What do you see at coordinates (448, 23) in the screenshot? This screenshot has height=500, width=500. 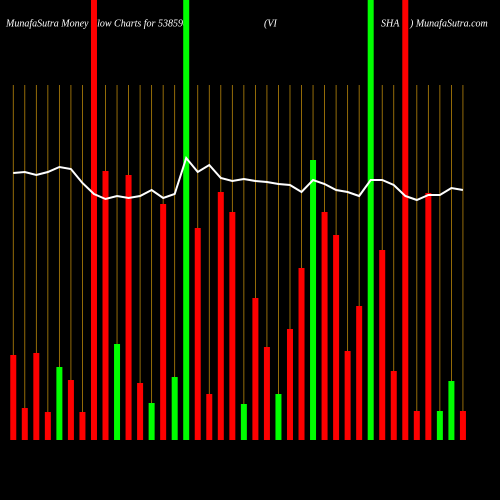 I see `chart-title: ) MunafaSutra.com` at bounding box center [448, 23].